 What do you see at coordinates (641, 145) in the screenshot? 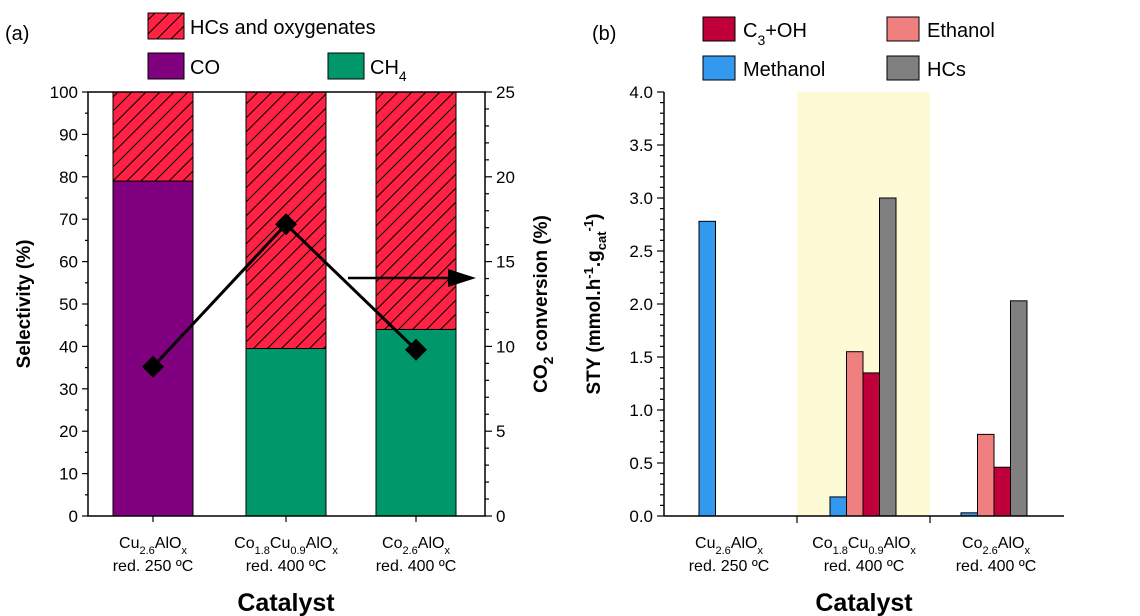
I see `y-tick-label: 3.5` at bounding box center [641, 145].